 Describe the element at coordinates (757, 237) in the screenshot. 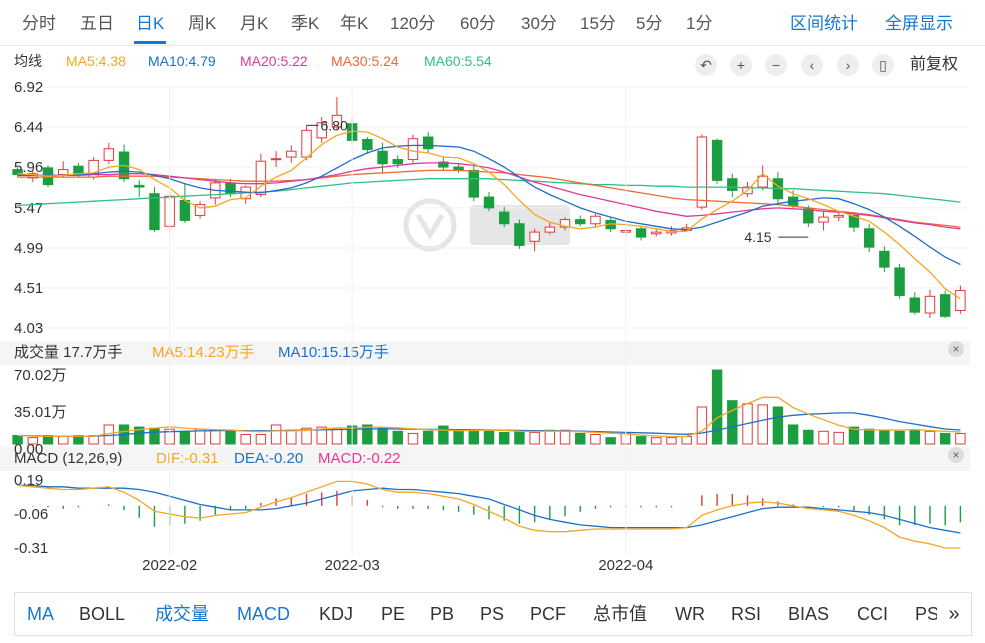

I see `low-annotation: 4.15` at that location.